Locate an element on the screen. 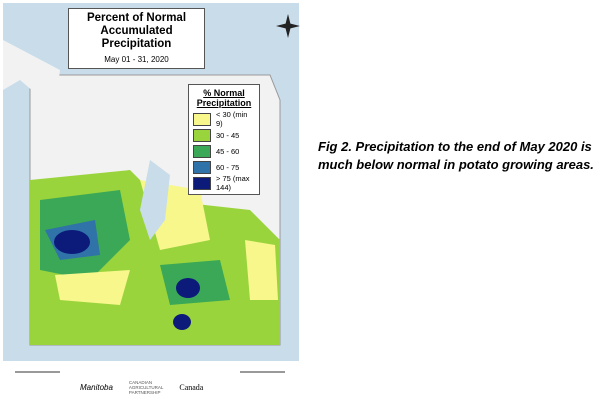 Image resolution: width=613 pixels, height=405 pixels. logo-text: Canada is located at coordinates (191, 387).